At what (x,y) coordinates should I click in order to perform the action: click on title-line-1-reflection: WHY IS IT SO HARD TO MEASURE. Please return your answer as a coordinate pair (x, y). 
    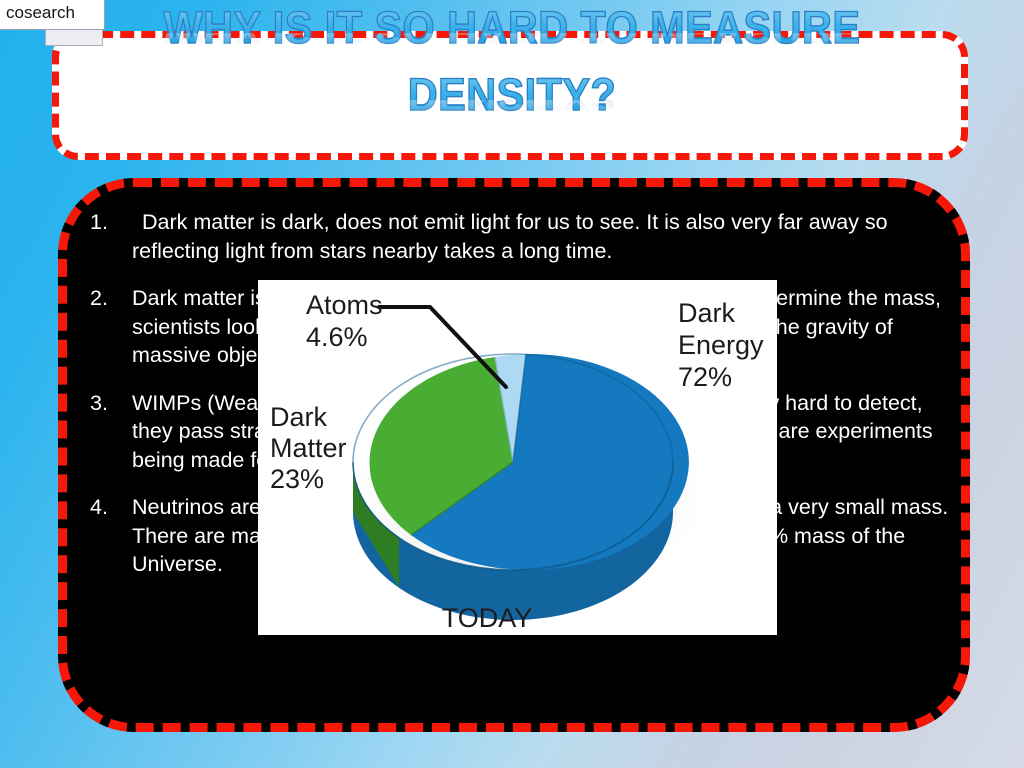
    Looking at the image, I should click on (512, 41).